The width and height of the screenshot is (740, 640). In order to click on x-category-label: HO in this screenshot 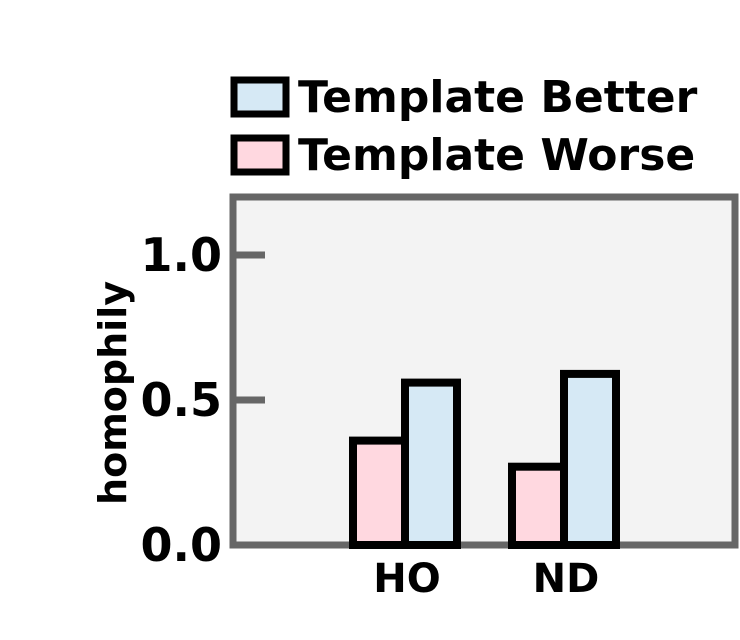, I will do `click(406, 579)`.